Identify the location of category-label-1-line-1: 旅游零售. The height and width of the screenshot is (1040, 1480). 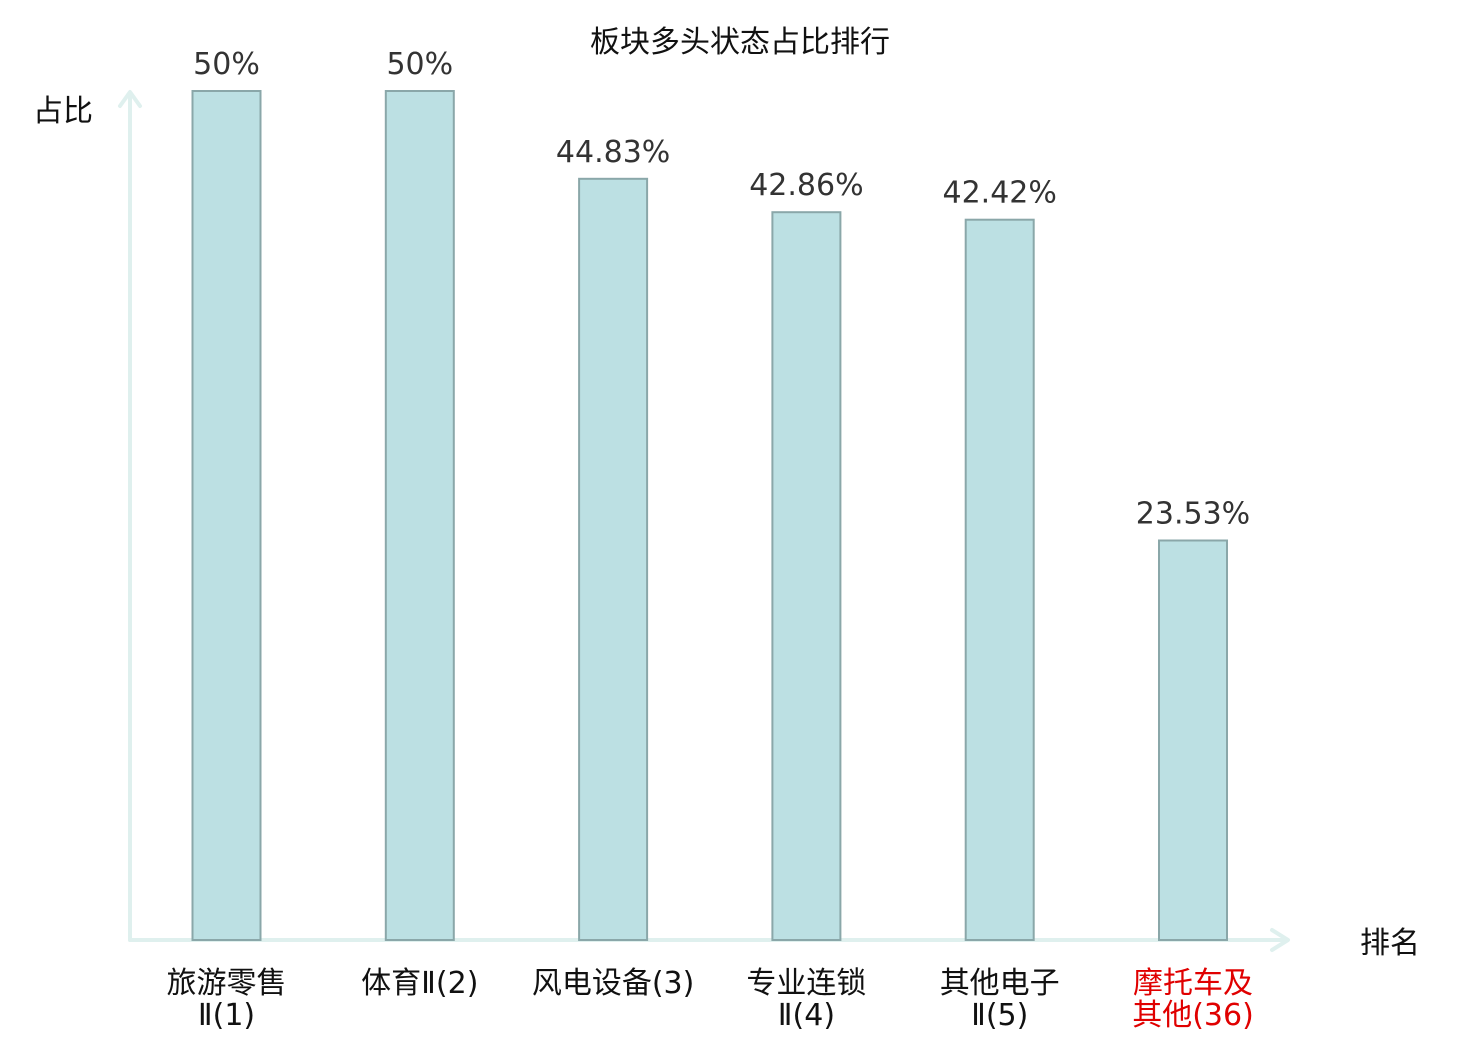
(227, 983).